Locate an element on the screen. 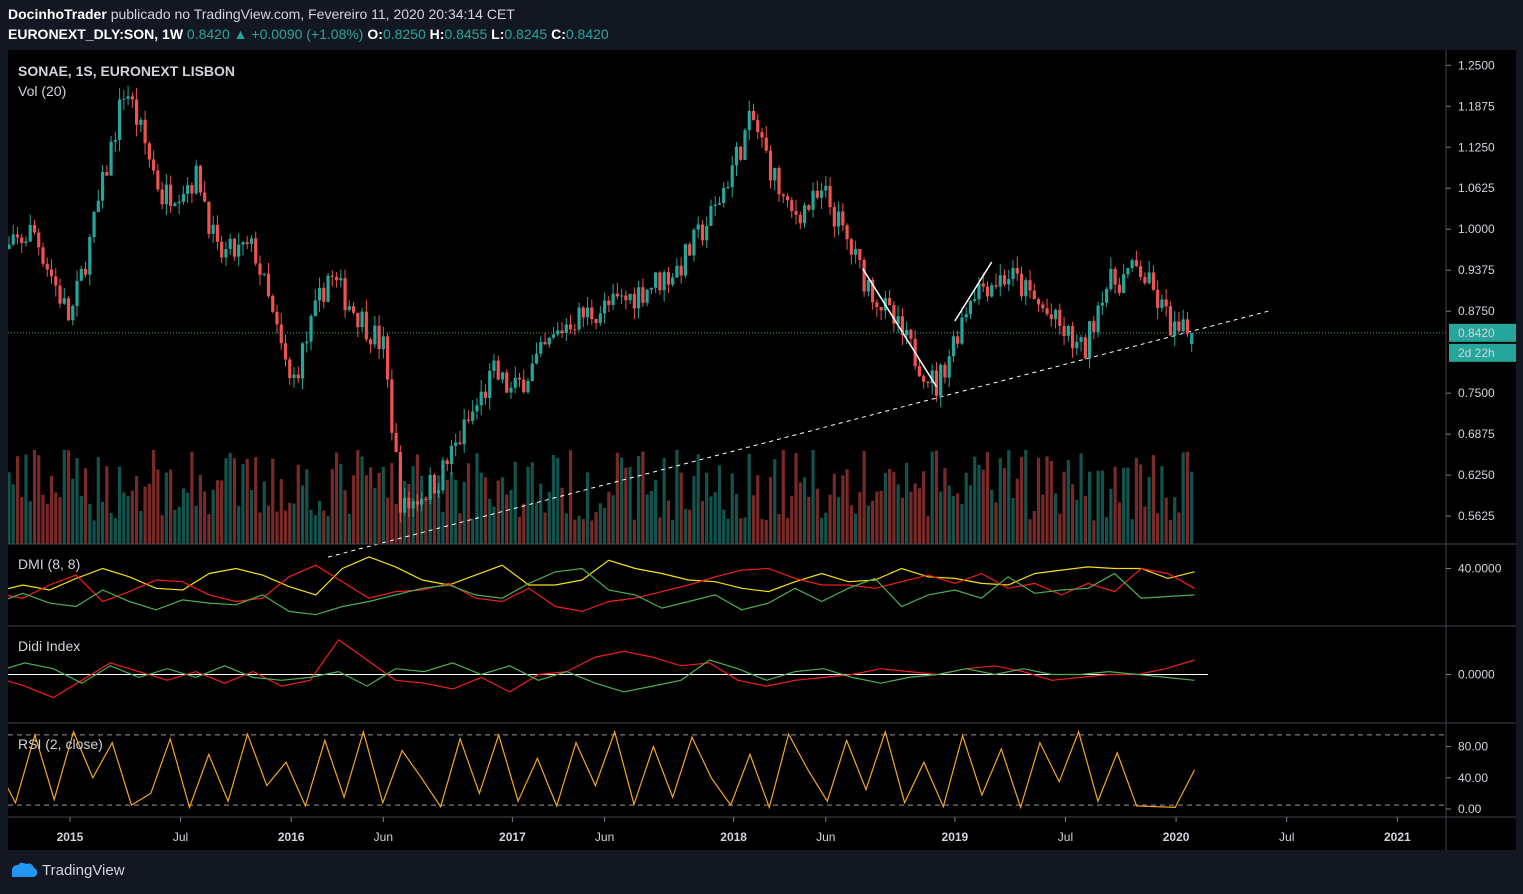 Image resolution: width=1523 pixels, height=894 pixels. x-tick-label: 2015 is located at coordinates (70, 837).